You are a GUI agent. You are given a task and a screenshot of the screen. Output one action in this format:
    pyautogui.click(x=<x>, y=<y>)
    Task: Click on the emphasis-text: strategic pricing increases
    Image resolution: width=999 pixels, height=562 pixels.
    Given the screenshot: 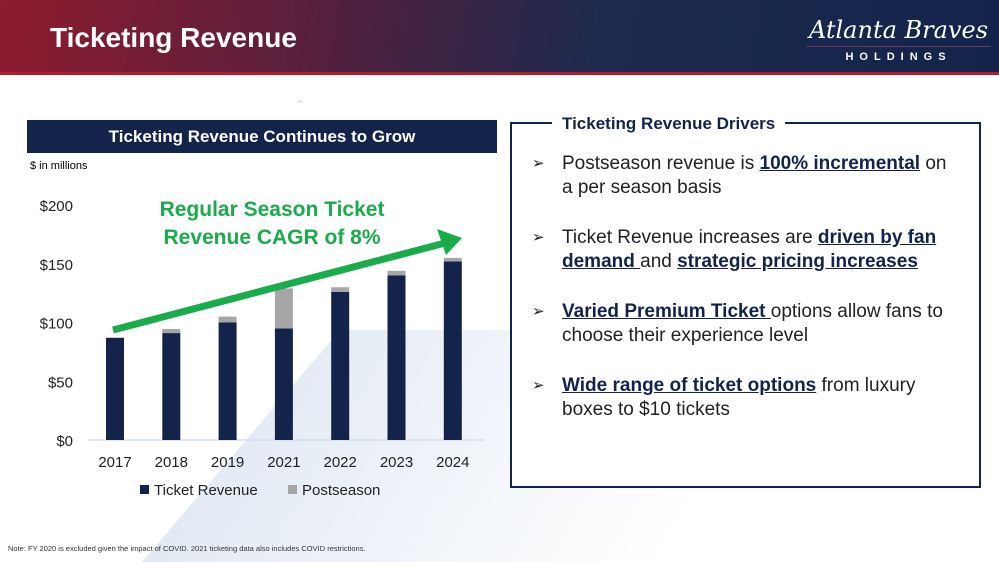 What is the action you would take?
    pyautogui.click(x=797, y=261)
    